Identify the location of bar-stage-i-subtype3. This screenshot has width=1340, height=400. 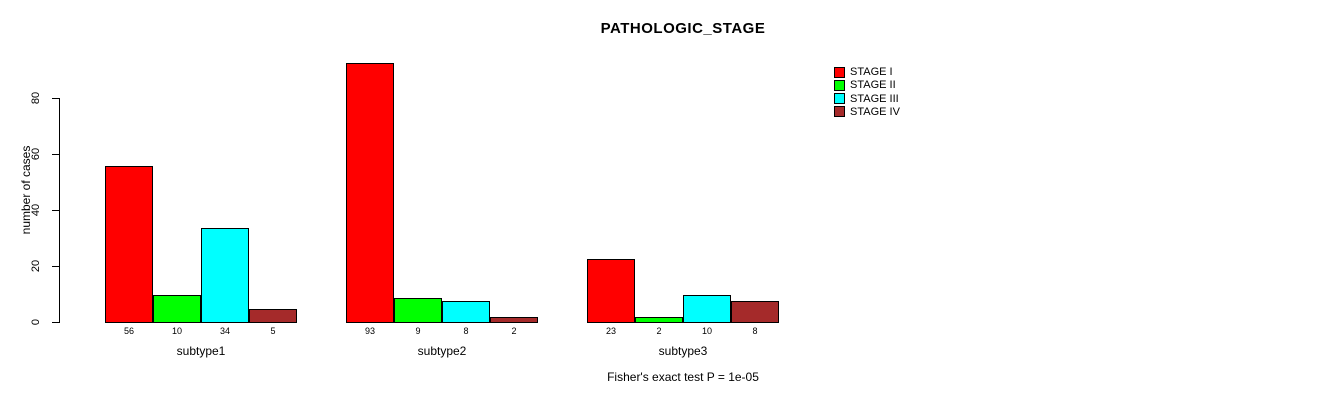
(611, 291).